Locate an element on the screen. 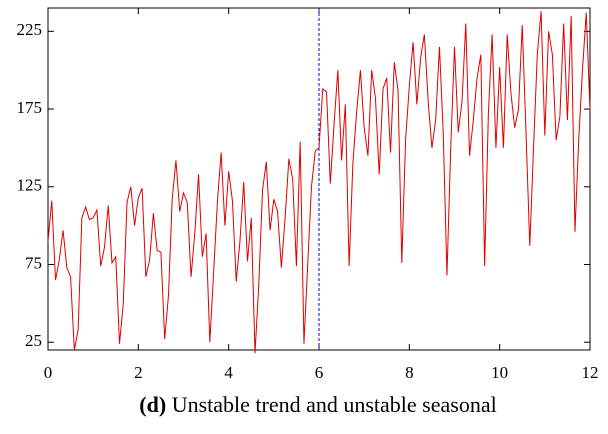 This screenshot has height=434, width=608. x-tick-label: 4 is located at coordinates (228, 372).